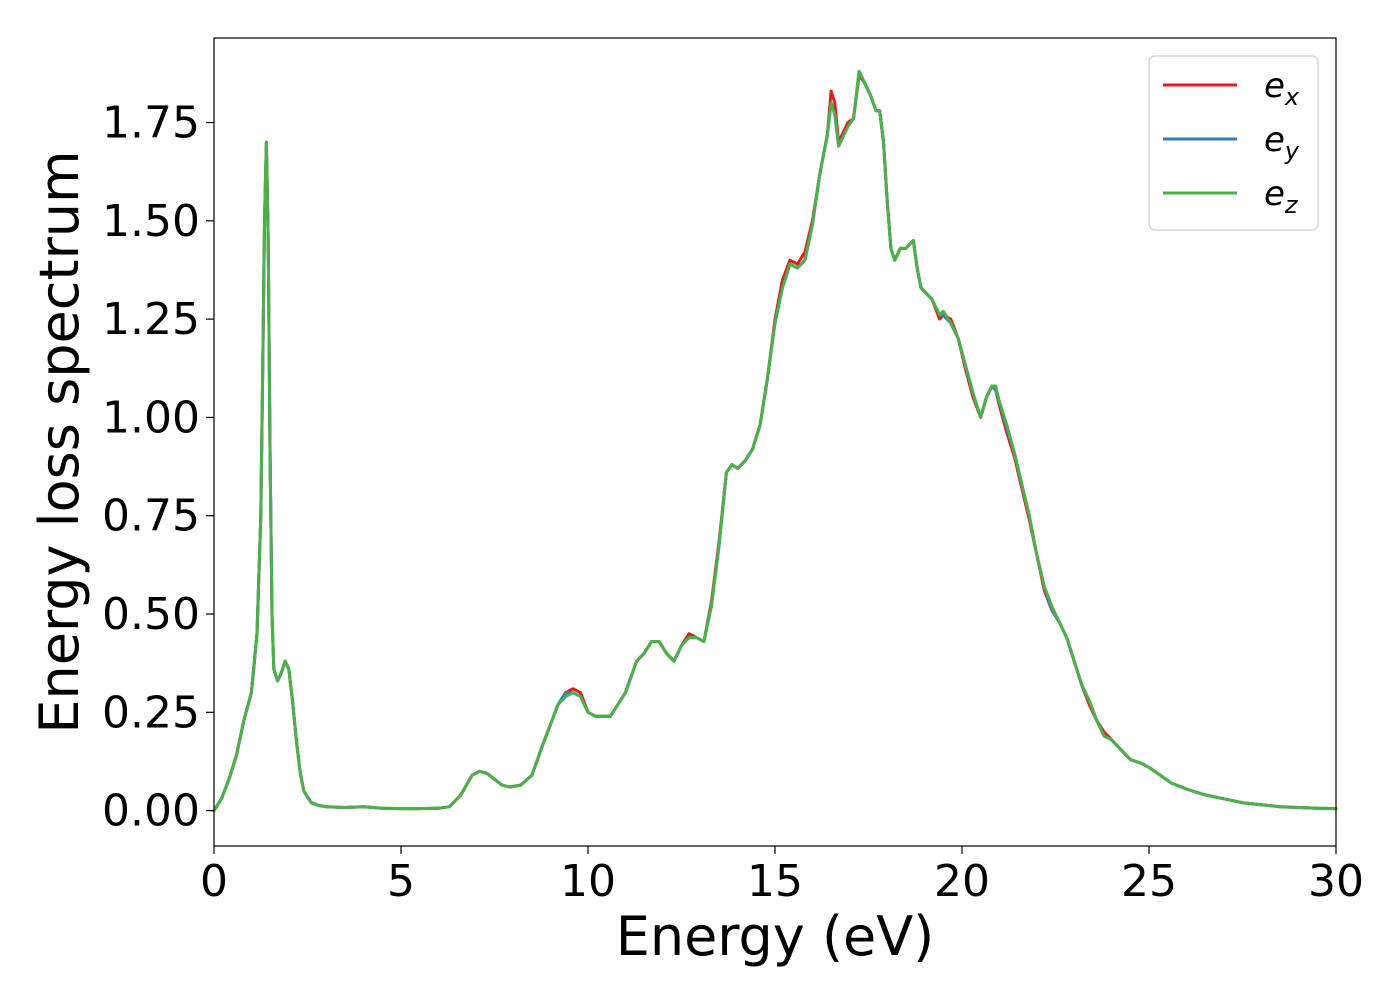 The height and width of the screenshot is (1000, 1400). Describe the element at coordinates (151, 221) in the screenshot. I see `y-tick-label: 1.50` at that location.